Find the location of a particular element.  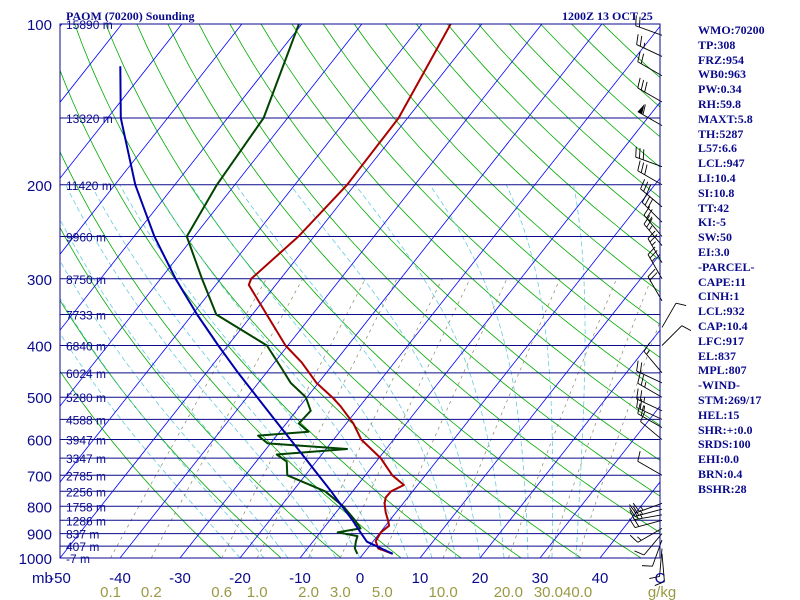

wind-barb-flag is located at coordinates (641, 109).